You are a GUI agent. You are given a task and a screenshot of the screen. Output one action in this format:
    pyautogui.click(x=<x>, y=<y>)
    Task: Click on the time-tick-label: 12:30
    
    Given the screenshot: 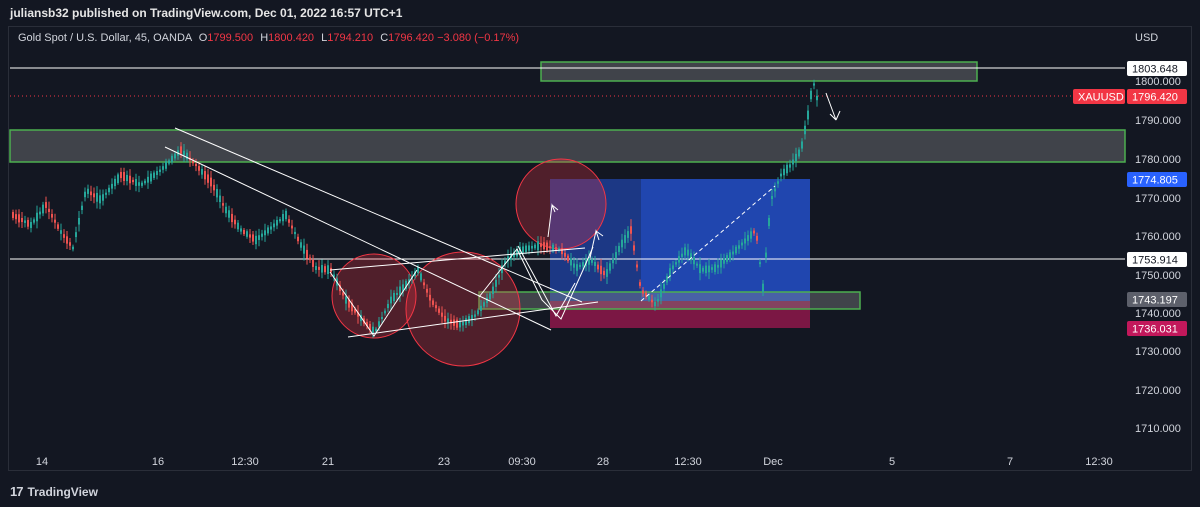 What is the action you would take?
    pyautogui.click(x=245, y=462)
    